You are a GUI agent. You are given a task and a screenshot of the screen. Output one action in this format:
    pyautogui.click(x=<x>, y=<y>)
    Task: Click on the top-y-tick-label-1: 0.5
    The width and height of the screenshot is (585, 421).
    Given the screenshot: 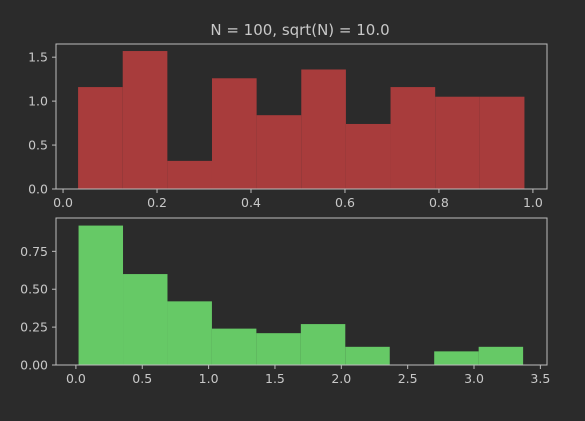 What is the action you would take?
    pyautogui.click(x=38, y=145)
    